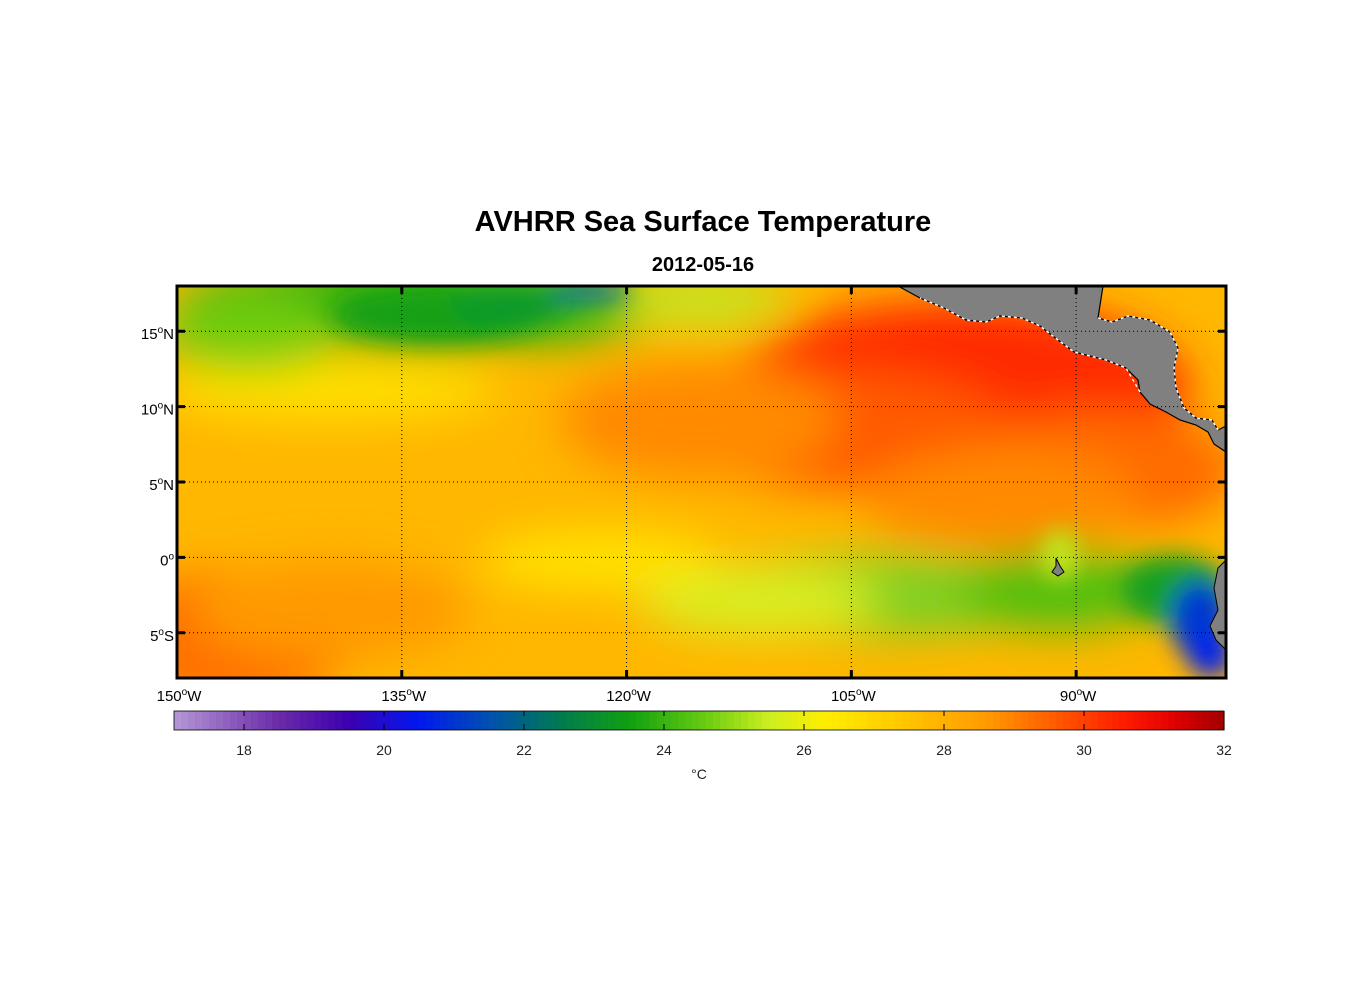  What do you see at coordinates (703, 222) in the screenshot?
I see `chart-title: AVHRR Sea Surface Temperature` at bounding box center [703, 222].